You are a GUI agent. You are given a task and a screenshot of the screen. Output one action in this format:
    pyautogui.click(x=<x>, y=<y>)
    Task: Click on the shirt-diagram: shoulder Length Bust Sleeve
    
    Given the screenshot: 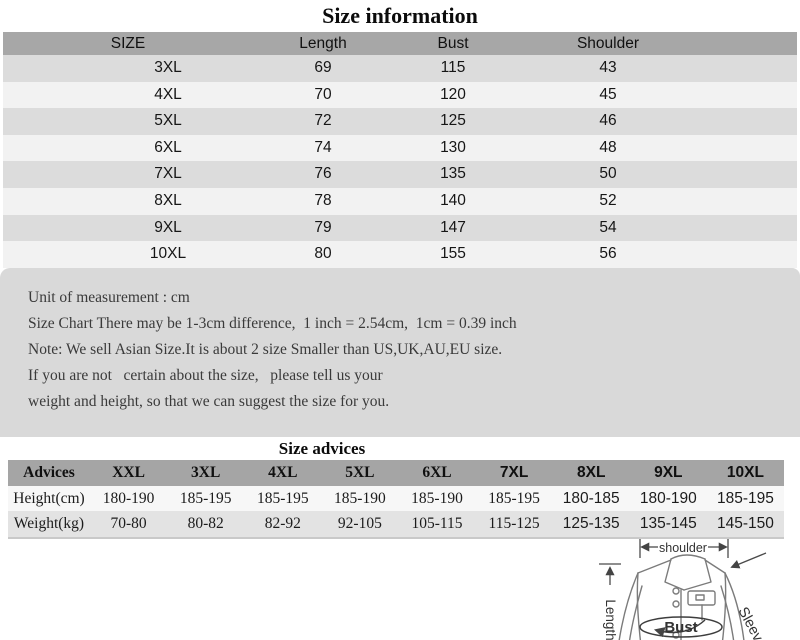 What is the action you would take?
    pyautogui.click(x=684, y=587)
    